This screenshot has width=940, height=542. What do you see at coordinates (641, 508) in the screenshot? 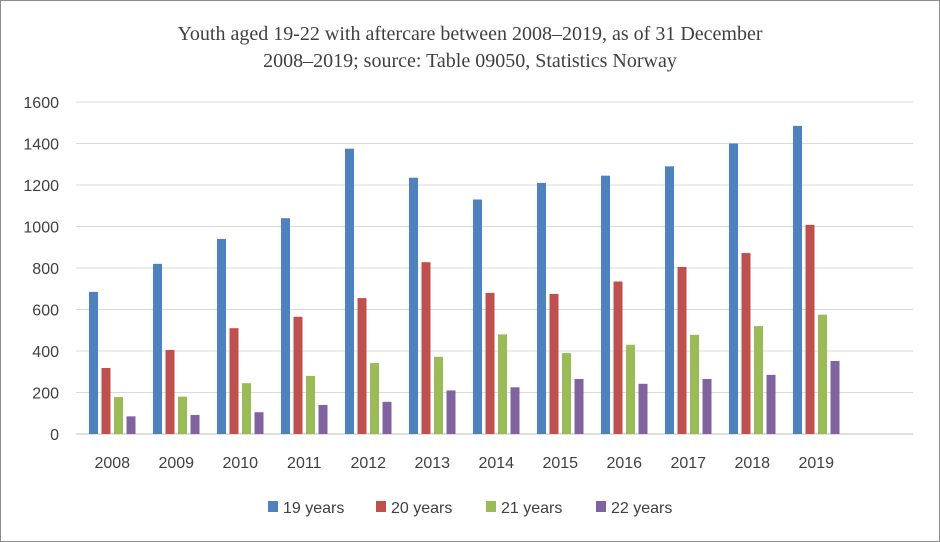
I see `legend-label: 22 years` at bounding box center [641, 508].